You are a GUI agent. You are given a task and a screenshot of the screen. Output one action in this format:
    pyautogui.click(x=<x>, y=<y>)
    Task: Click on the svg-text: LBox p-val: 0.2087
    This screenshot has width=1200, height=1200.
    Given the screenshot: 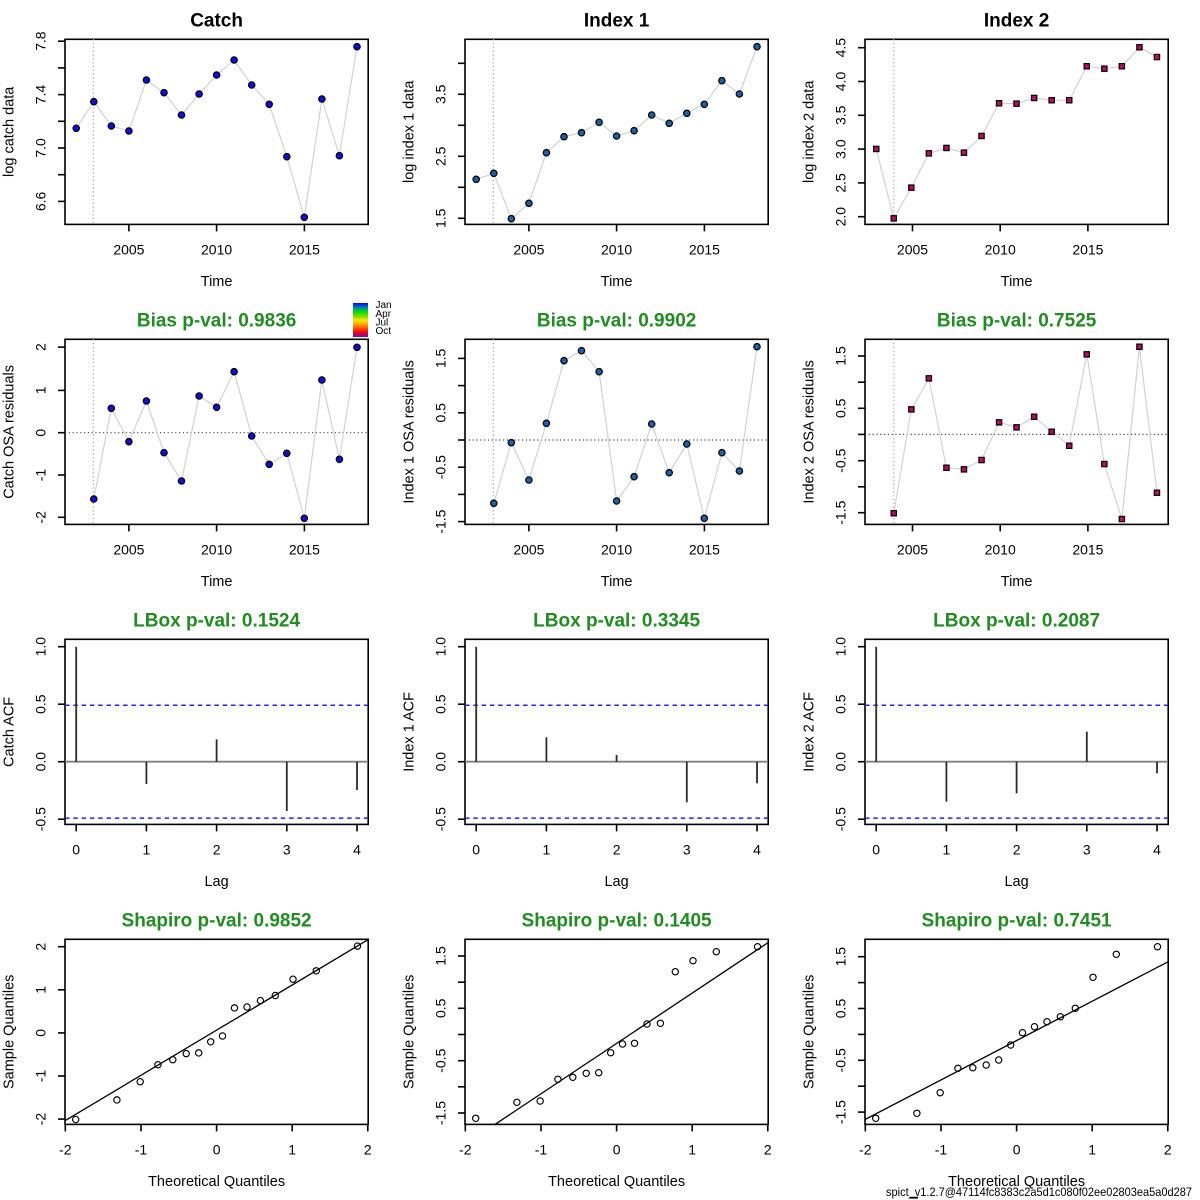 What is the action you would take?
    pyautogui.click(x=1016, y=621)
    